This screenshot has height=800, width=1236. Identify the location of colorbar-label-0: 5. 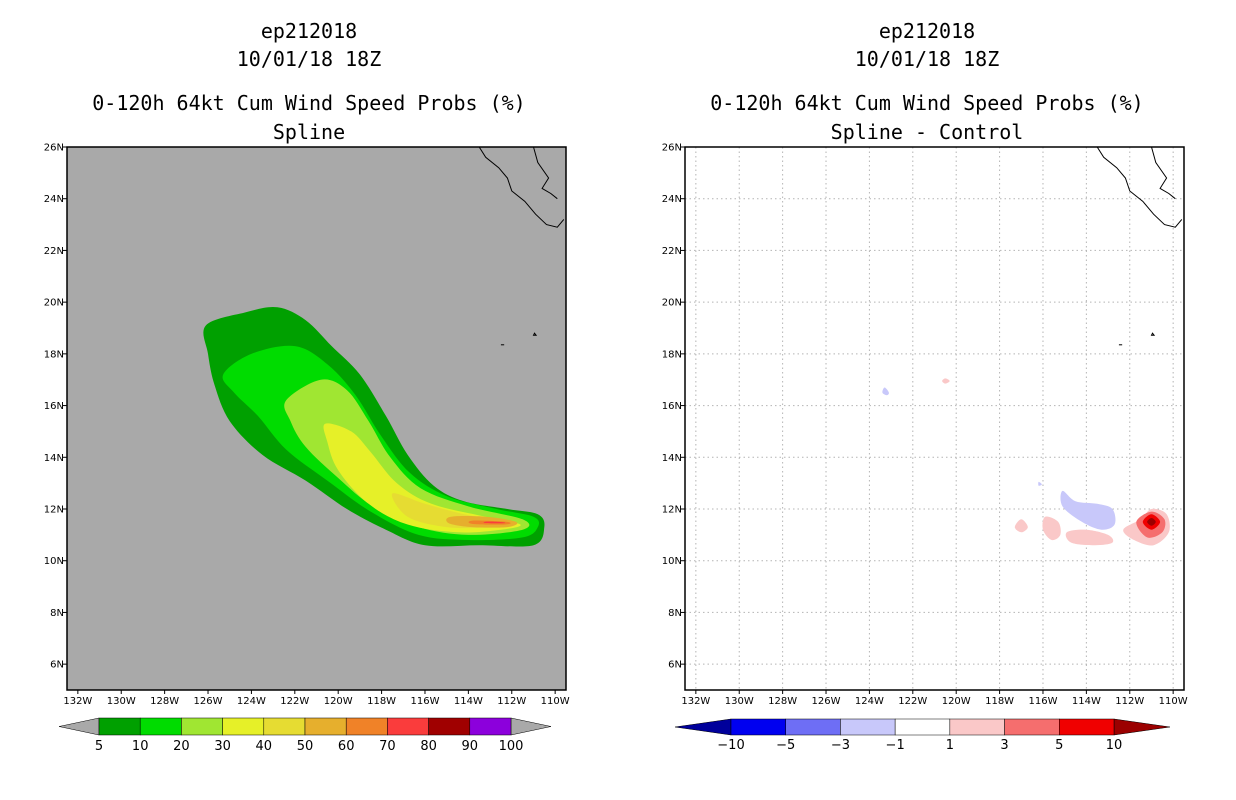
(99, 746).